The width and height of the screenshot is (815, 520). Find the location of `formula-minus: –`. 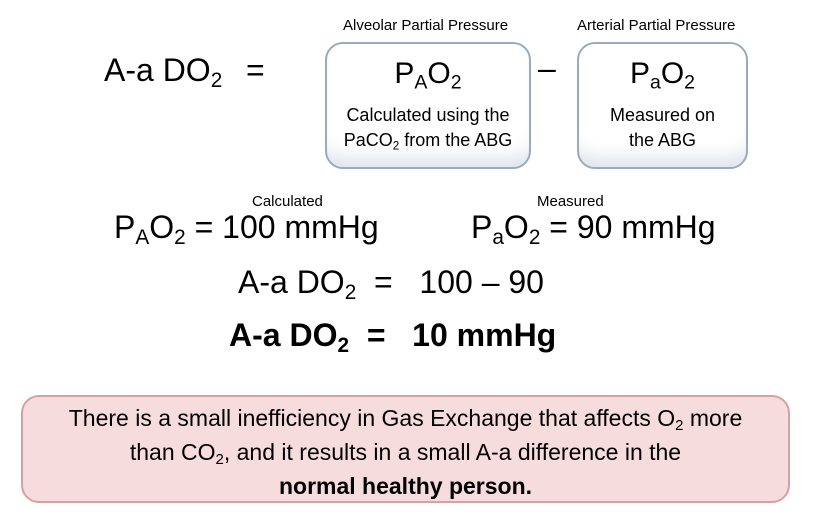

formula-minus: – is located at coordinates (547, 68).